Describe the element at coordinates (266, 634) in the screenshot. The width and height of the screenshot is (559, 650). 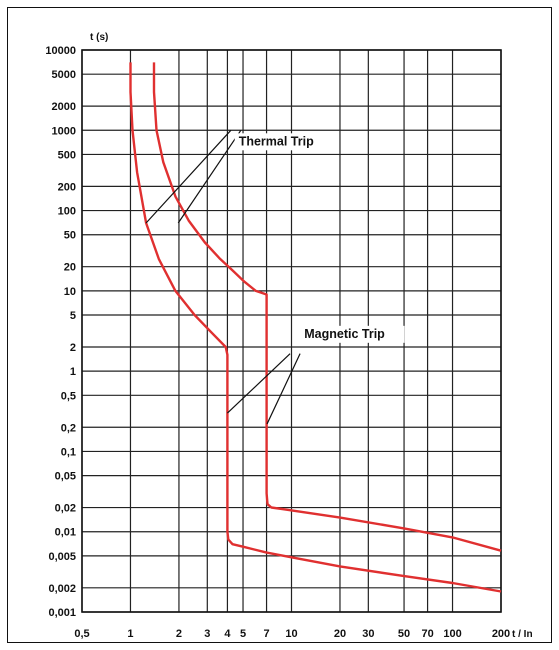
I see `x-tick-label: 7` at that location.